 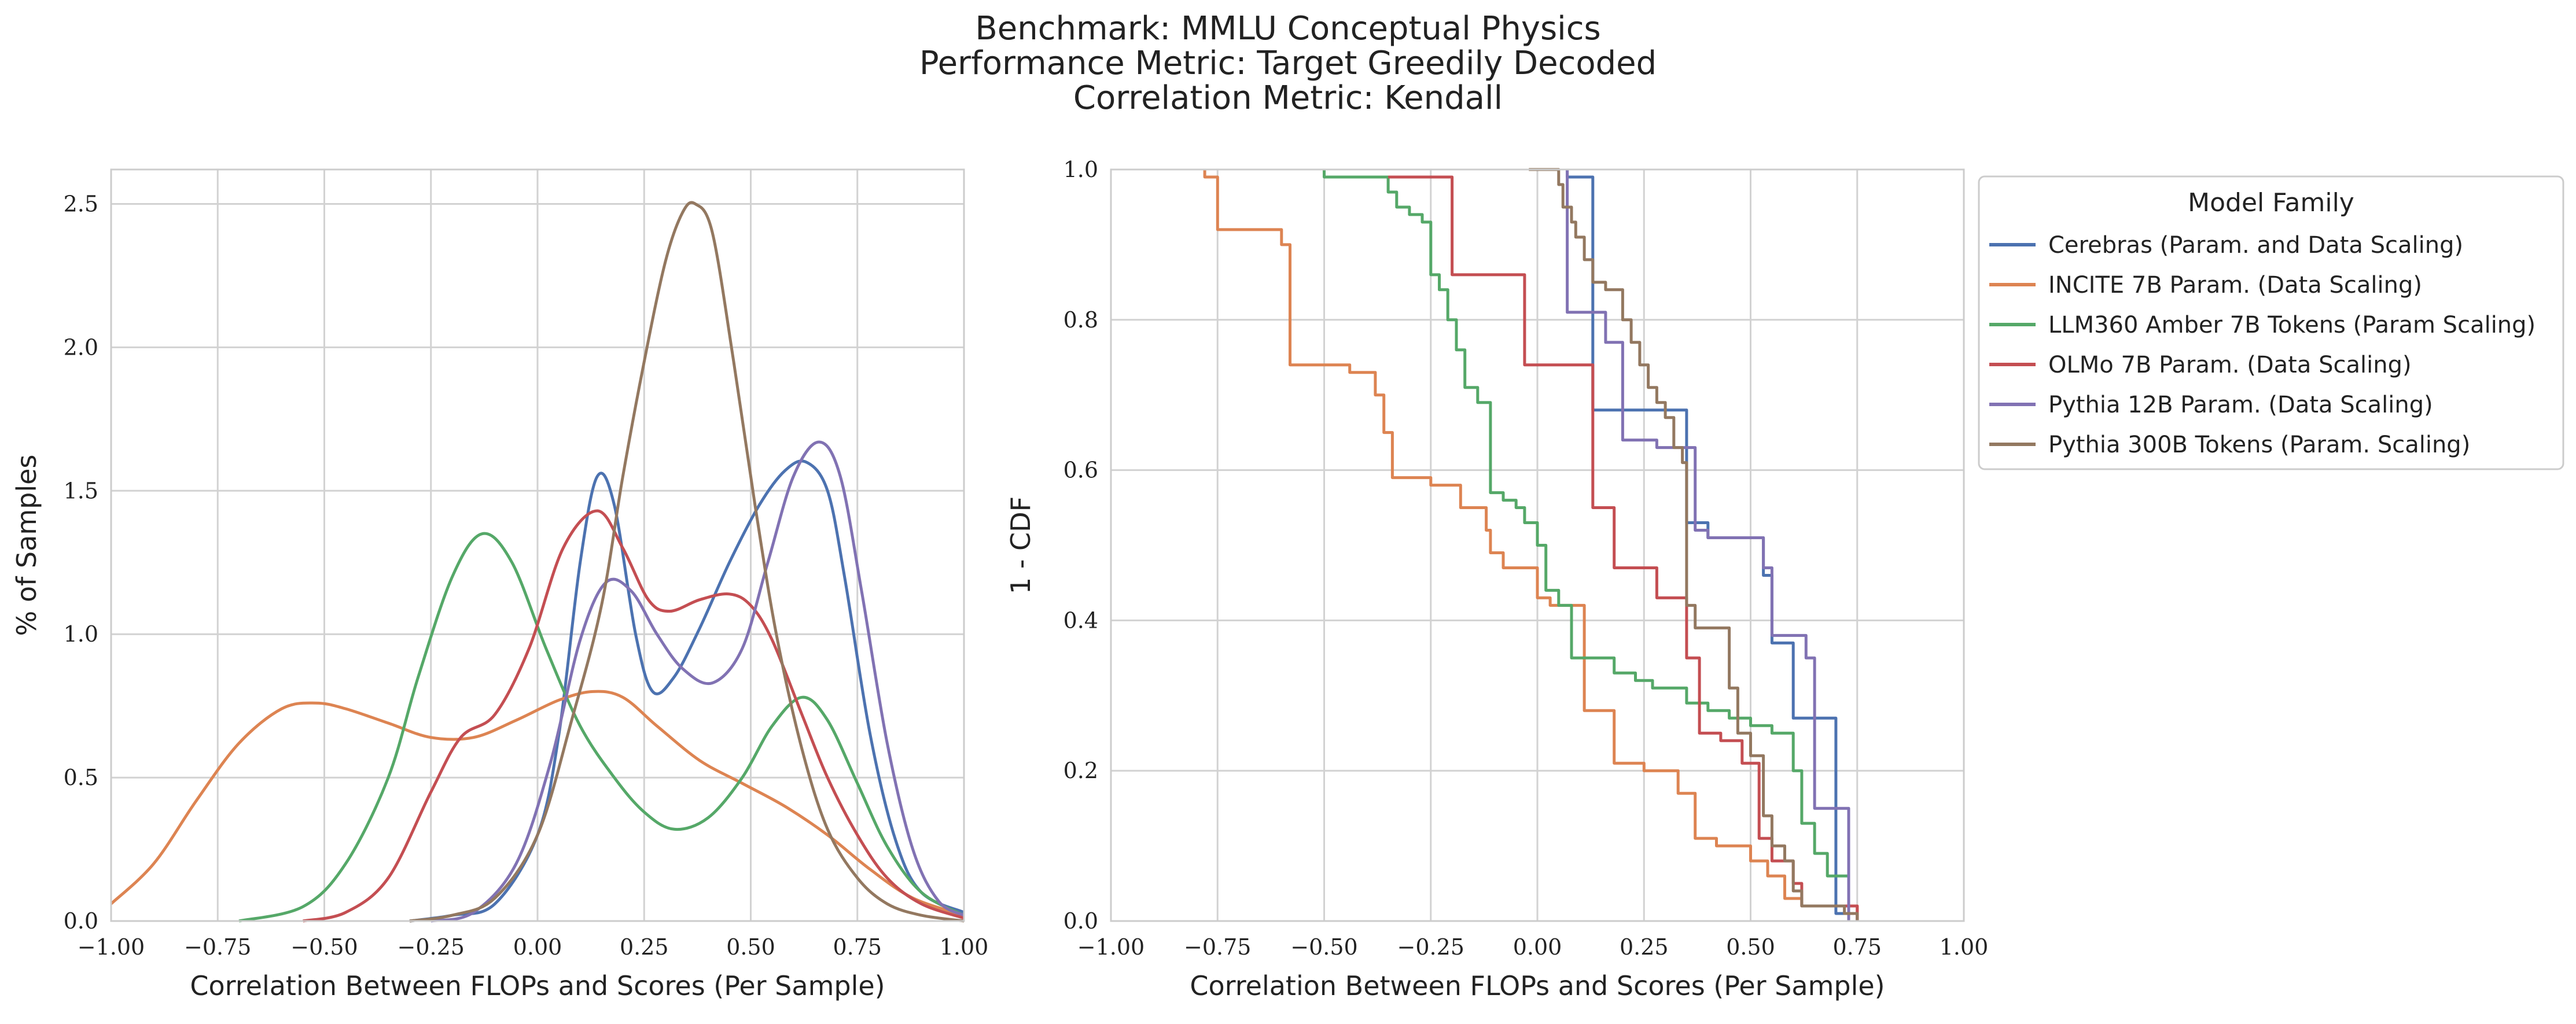 What do you see at coordinates (1080, 620) in the screenshot?
I see `y-tick-label: 0.4` at bounding box center [1080, 620].